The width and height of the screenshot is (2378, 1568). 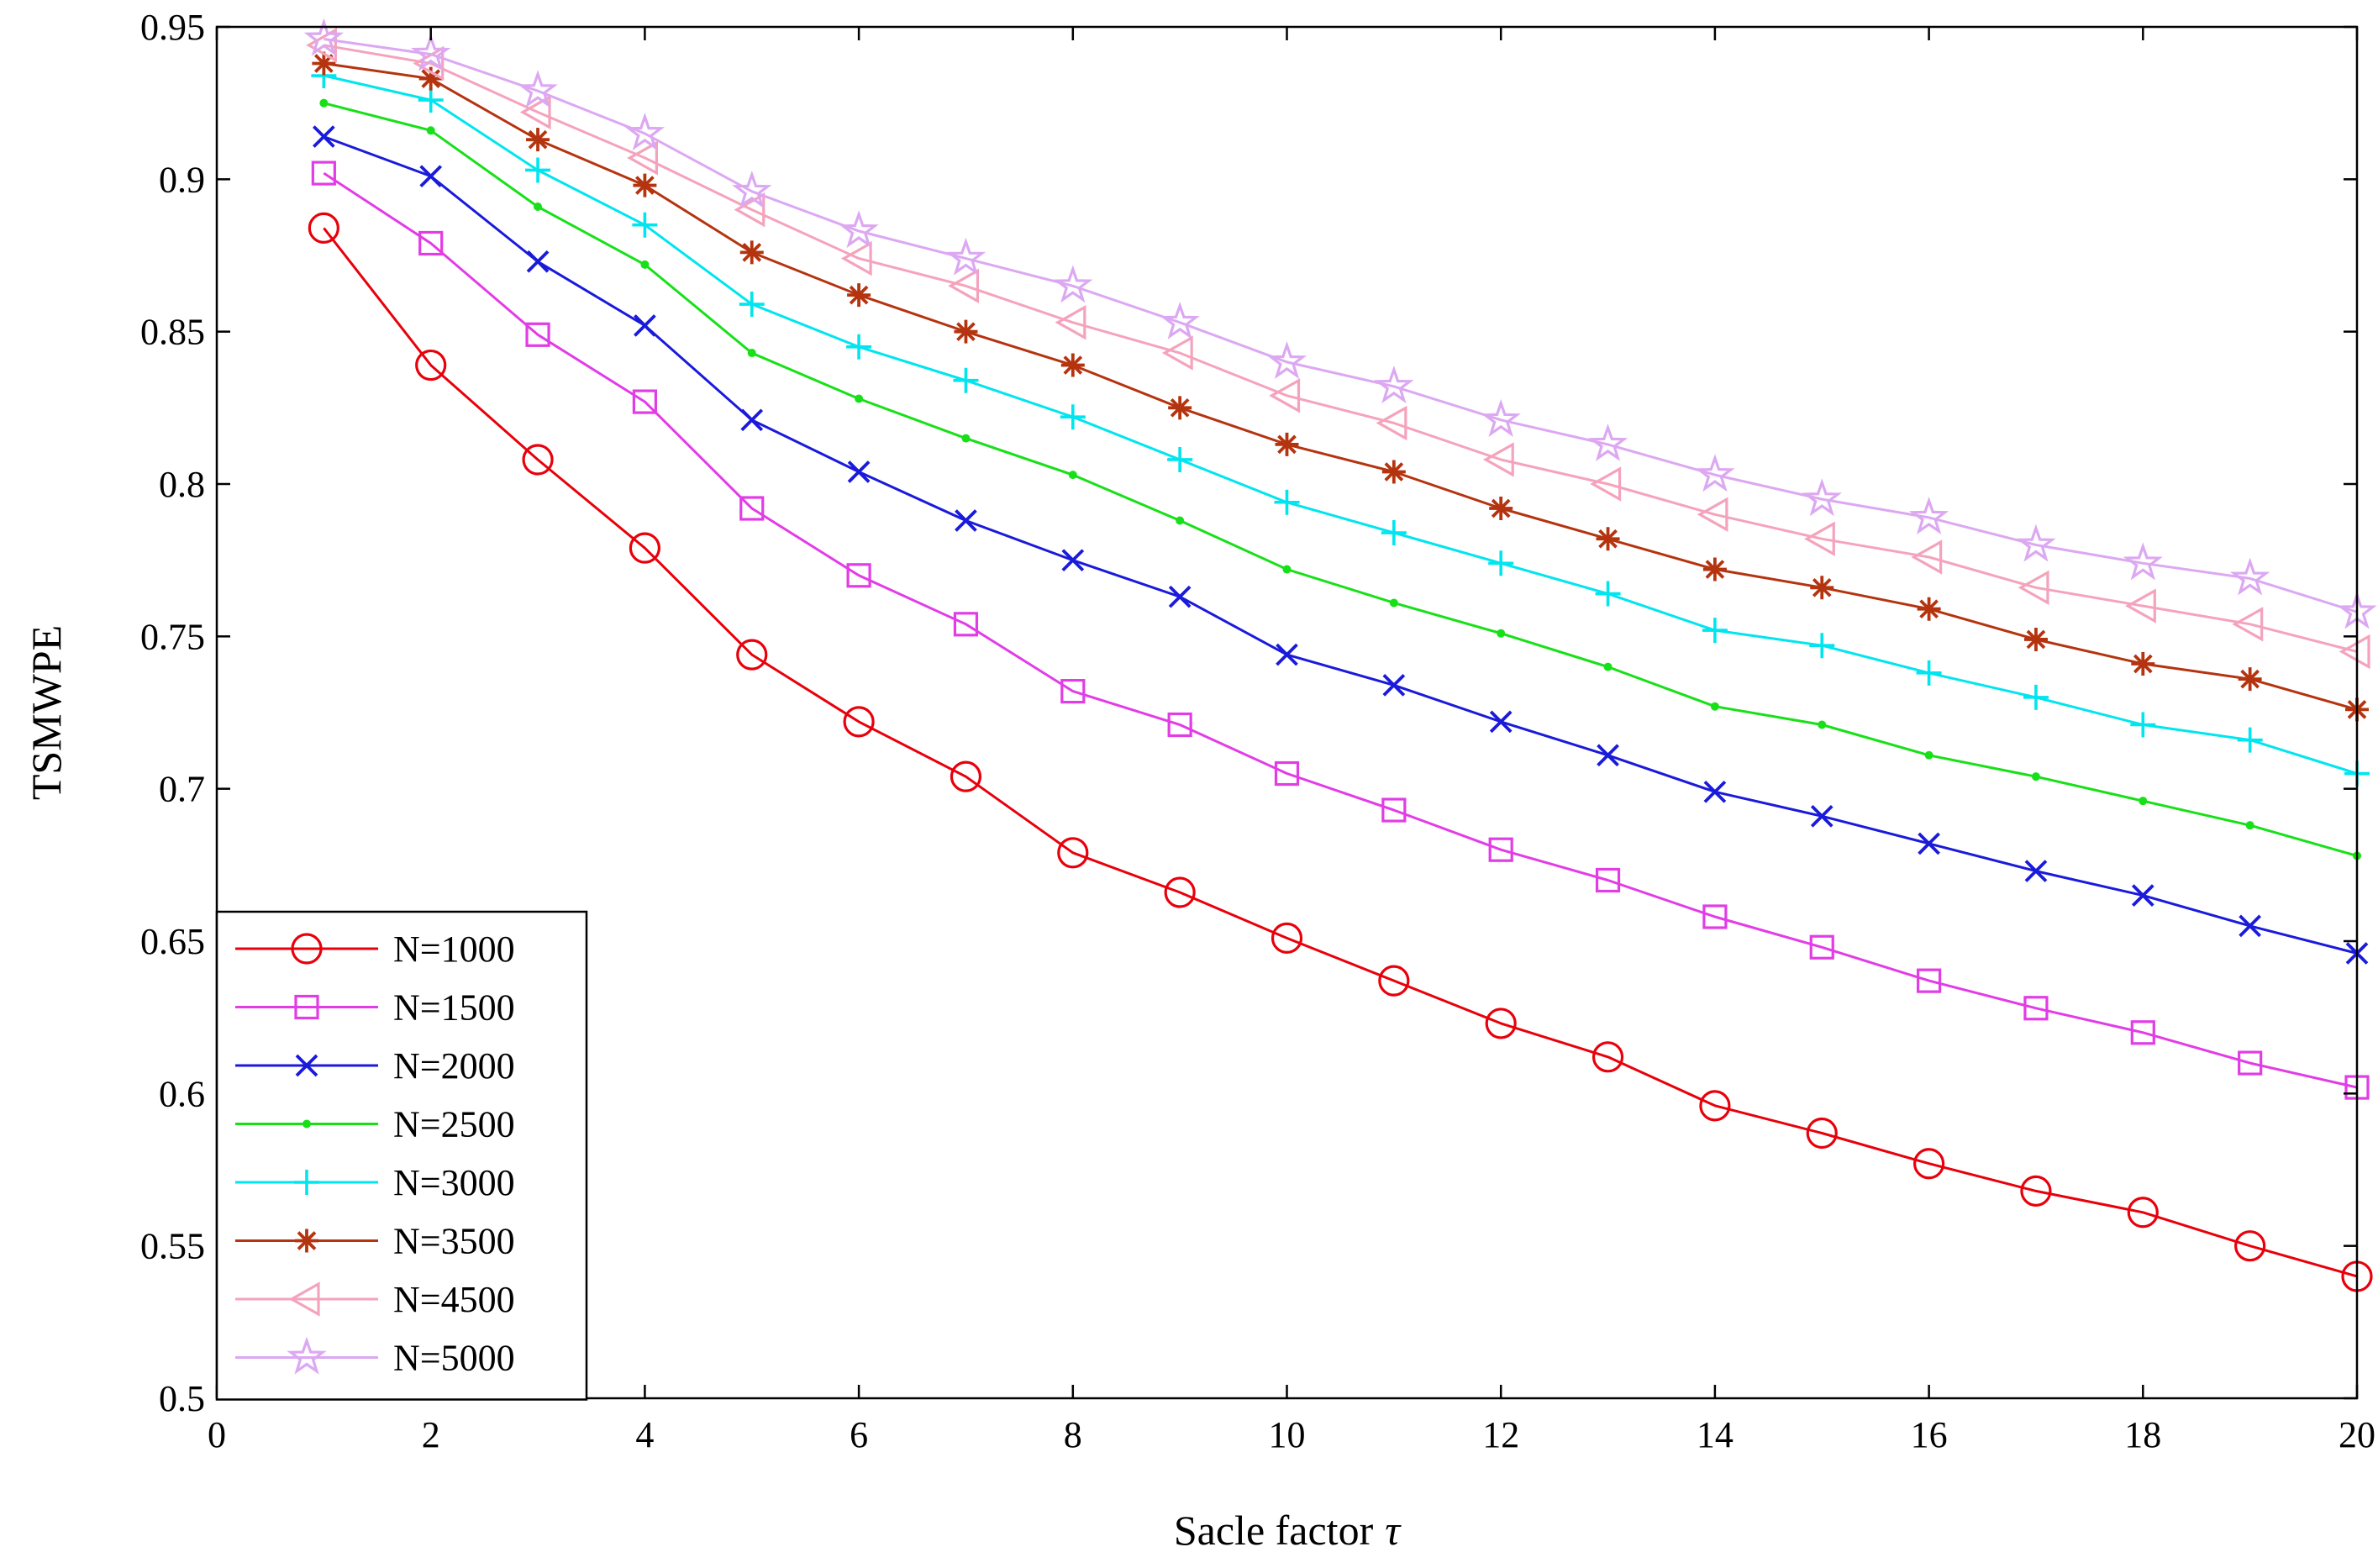 I want to click on y-tick-label: 0.75, so click(x=172, y=637).